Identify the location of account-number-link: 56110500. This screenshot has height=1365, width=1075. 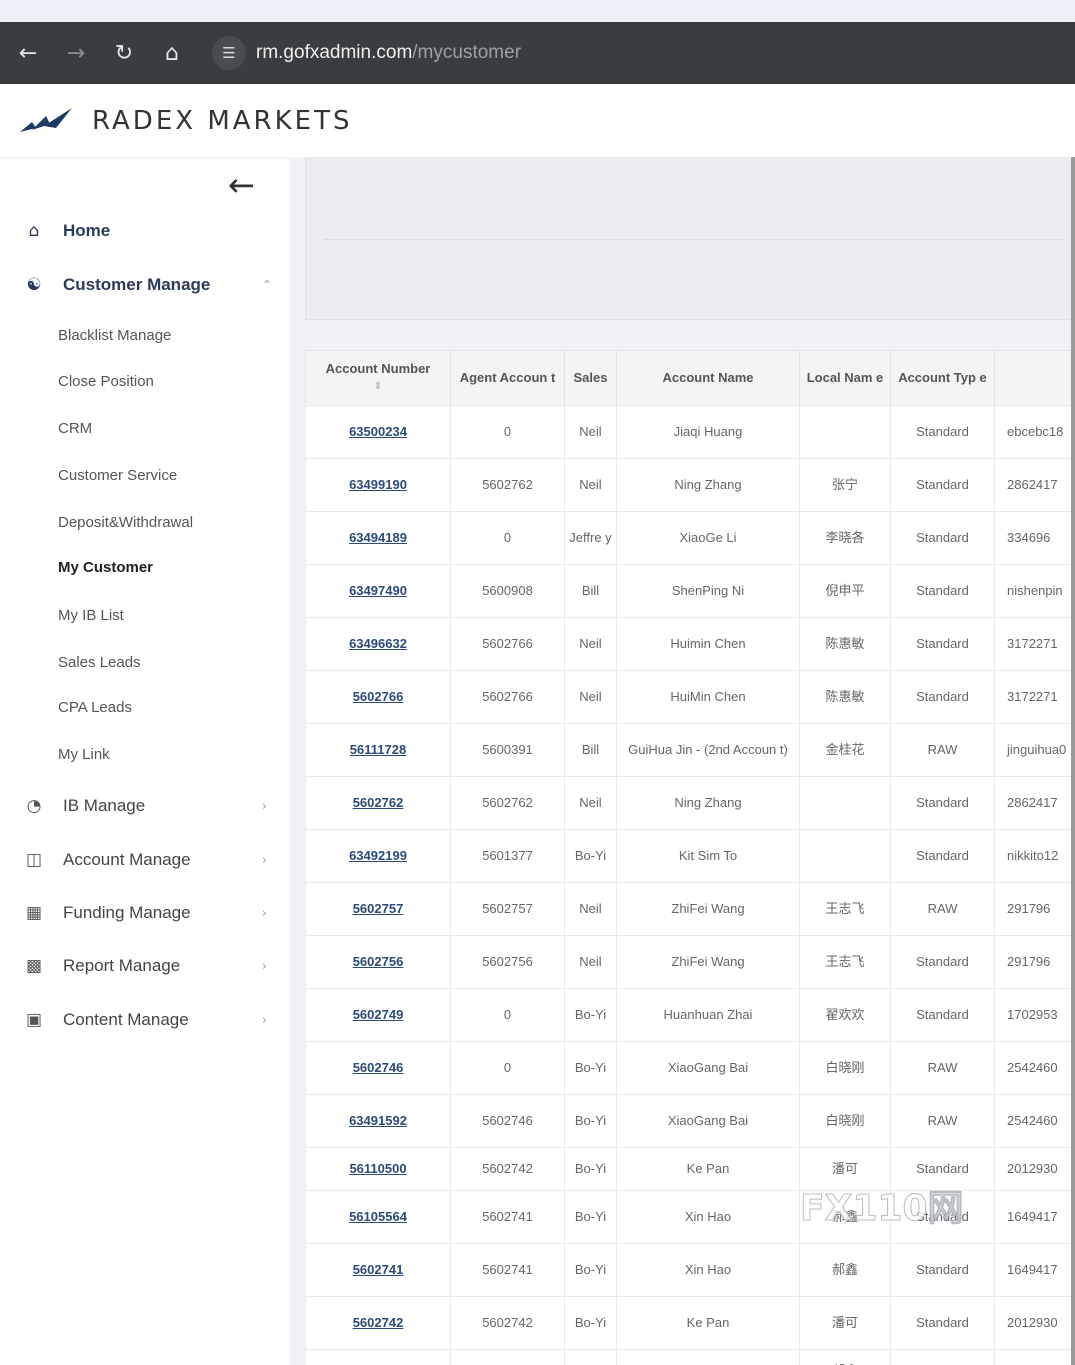
(378, 1168).